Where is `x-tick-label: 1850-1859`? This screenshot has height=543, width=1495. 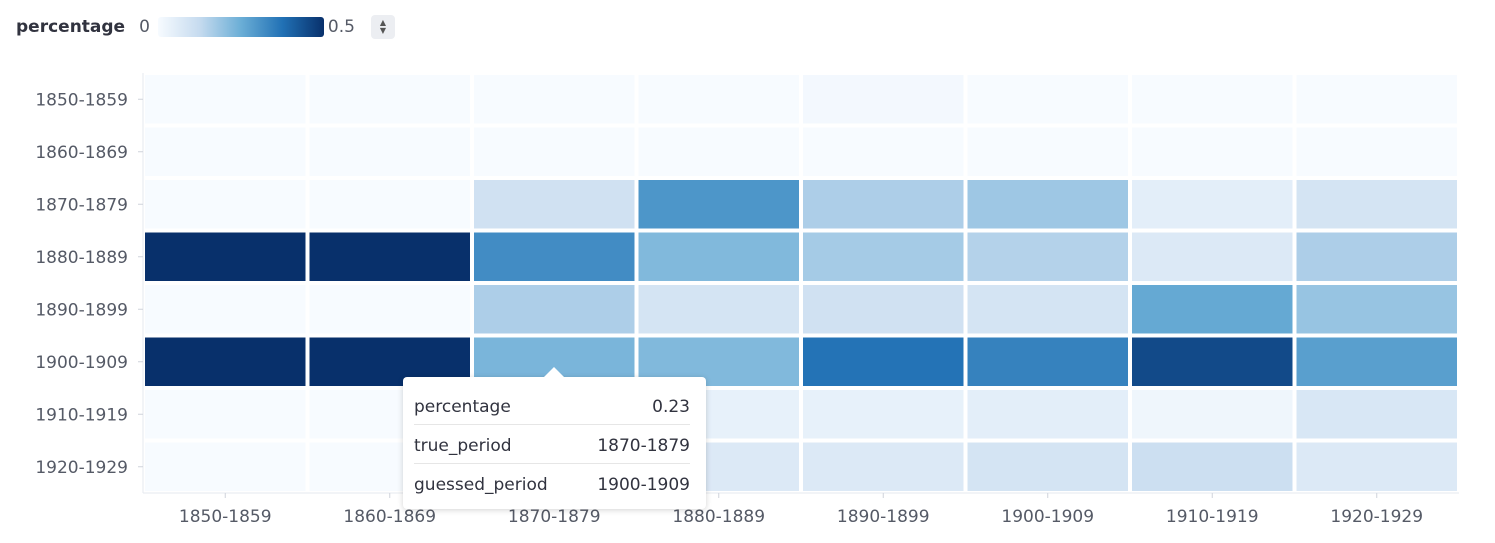
x-tick-label: 1850-1859 is located at coordinates (225, 517).